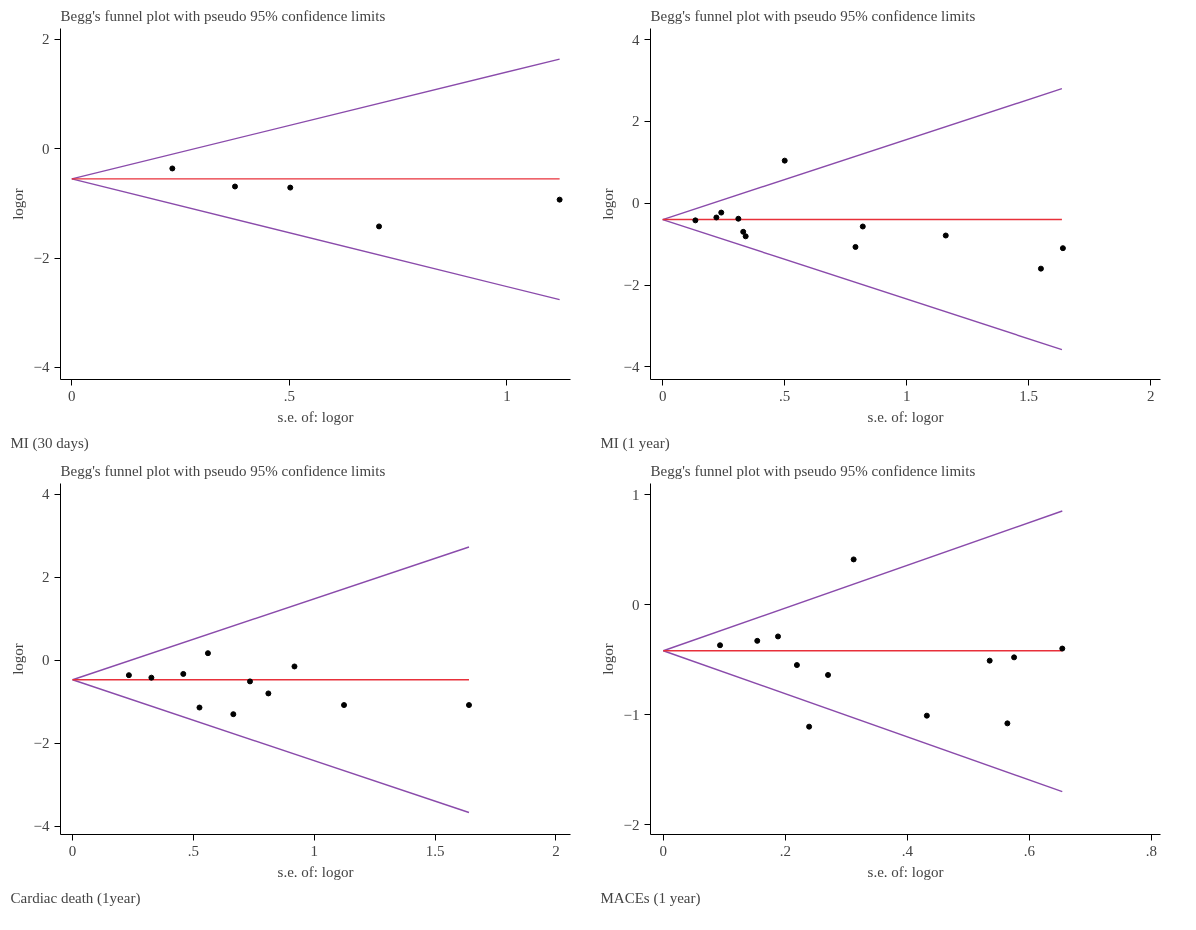 Image resolution: width=1196 pixels, height=930 pixels. What do you see at coordinates (650, 898) in the screenshot?
I see `text: MACEs (1 year)` at bounding box center [650, 898].